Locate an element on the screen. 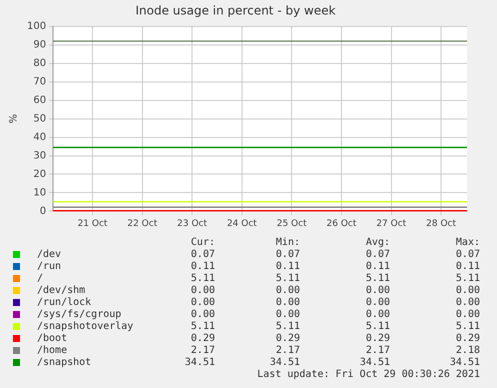 This screenshot has width=497, height=388. x-tick-label: 22 Oct is located at coordinates (142, 223).